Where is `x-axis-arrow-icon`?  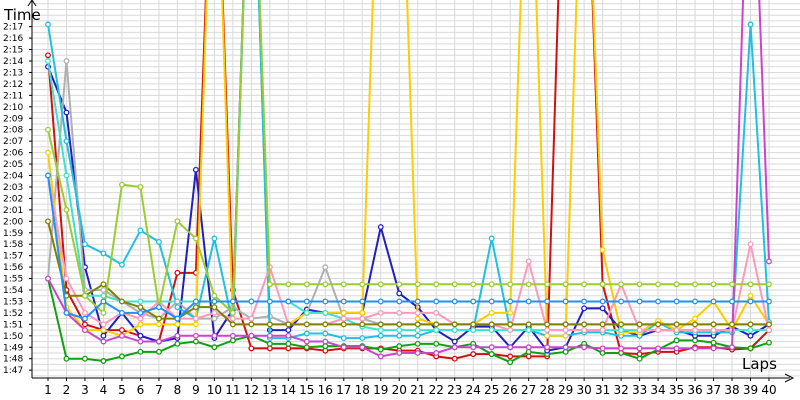
x-axis-arrow-icon is located at coordinates (789, 378).